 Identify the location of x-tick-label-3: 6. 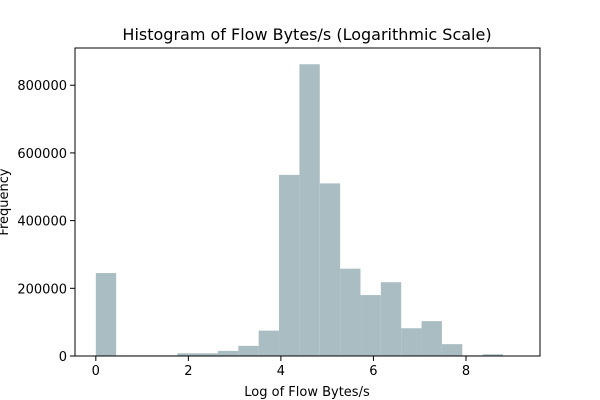
(373, 371).